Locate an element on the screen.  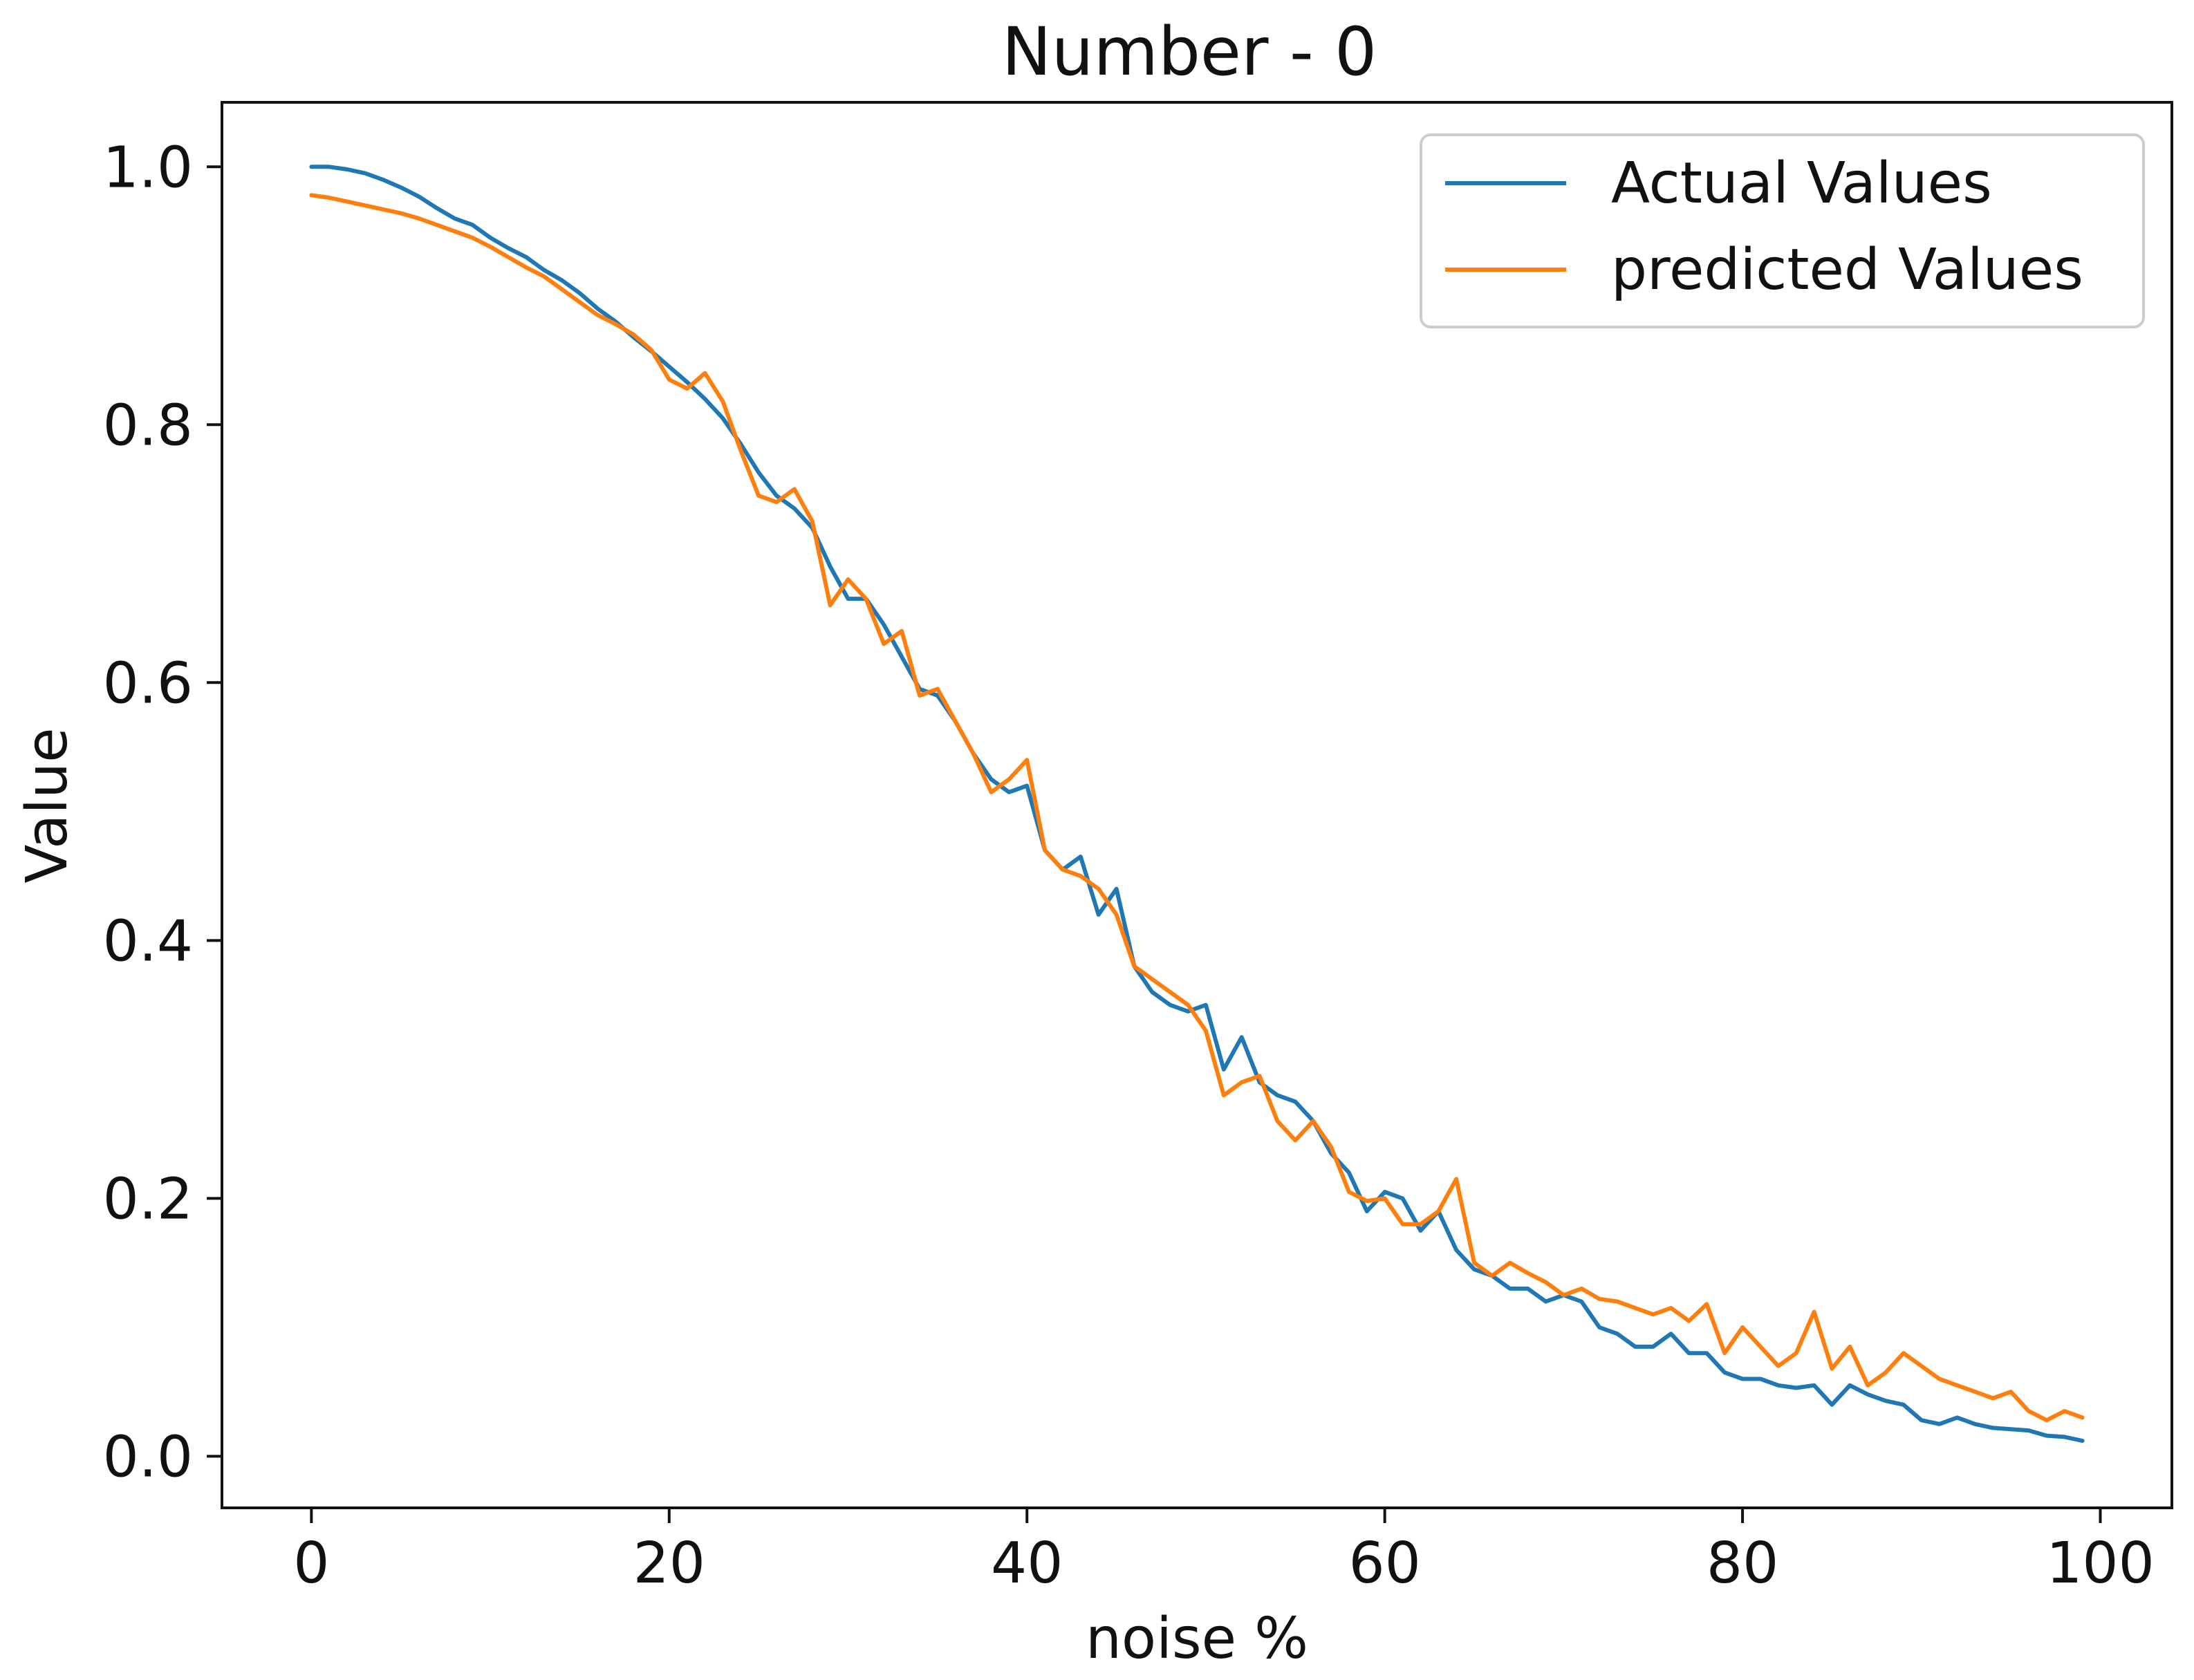
x-tick-label: 40 is located at coordinates (1027, 1563).